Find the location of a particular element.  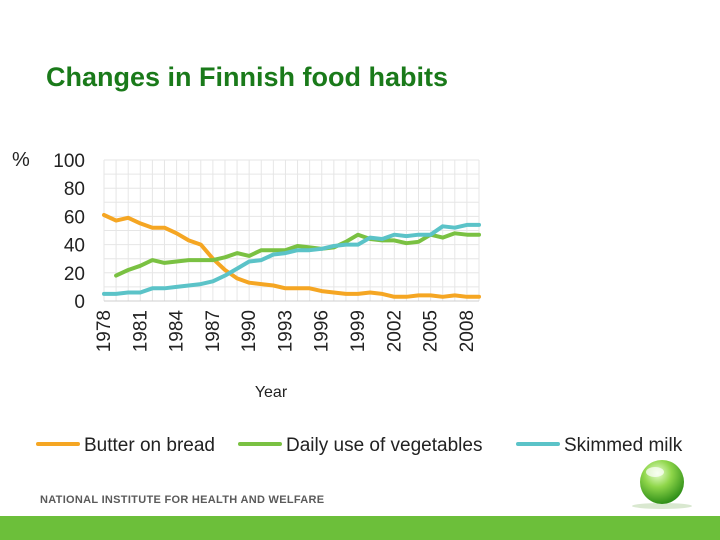

x-tick-label: 1999 is located at coordinates (358, 331).